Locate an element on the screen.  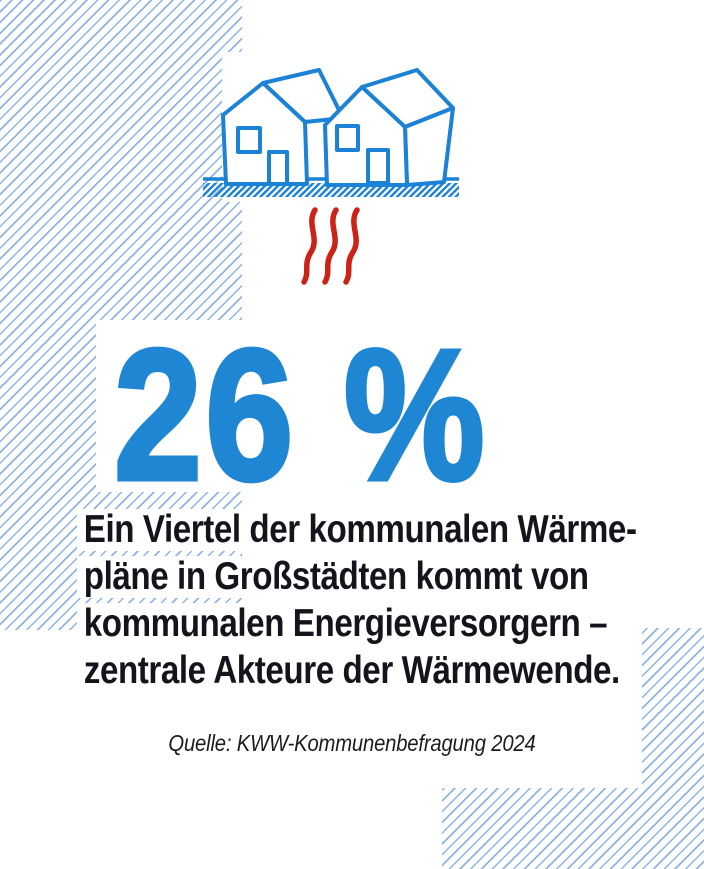
description-line-2: pläne in Großstädten kommt von is located at coordinates (340, 577).